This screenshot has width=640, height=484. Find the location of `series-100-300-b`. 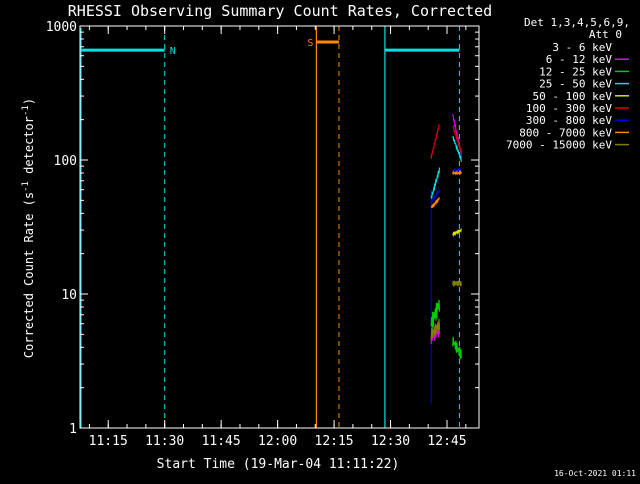

series-100-300-b is located at coordinates (457, 139).